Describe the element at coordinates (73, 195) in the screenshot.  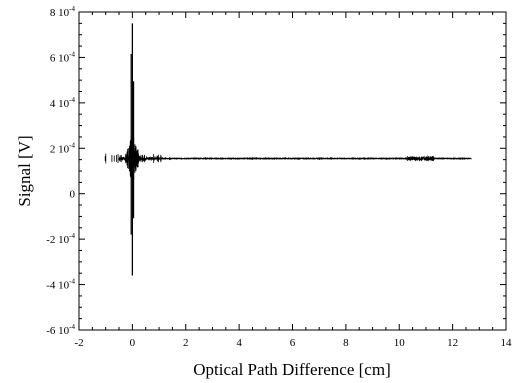
I see `y-tick-label: 0` at that location.